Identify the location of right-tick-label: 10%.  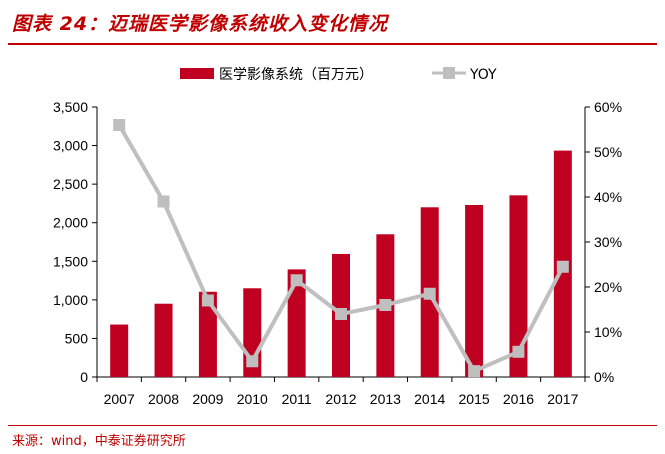
(608, 332).